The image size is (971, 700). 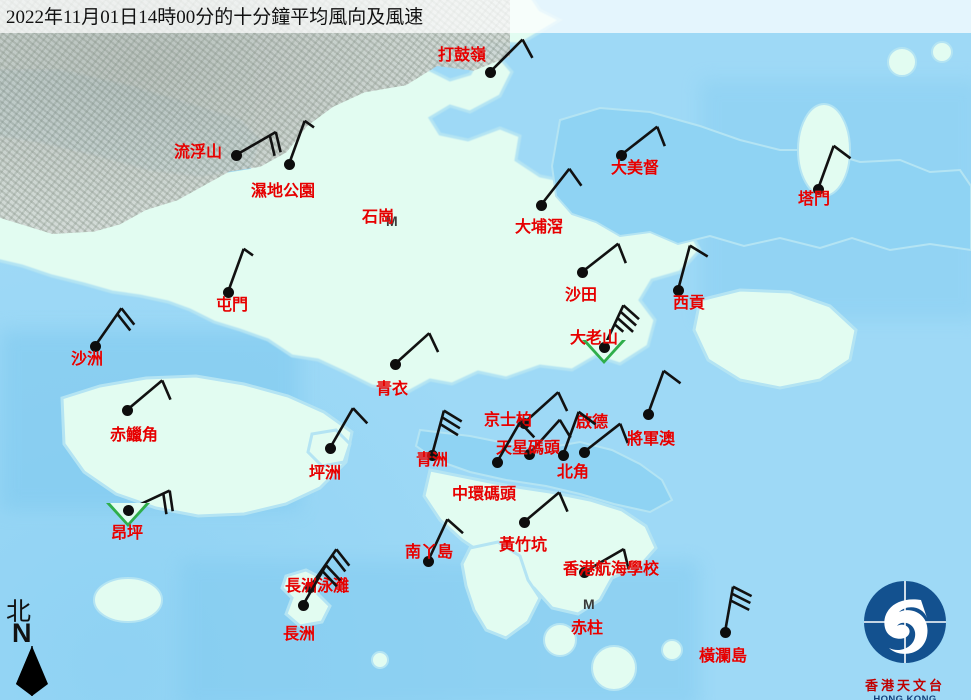 What do you see at coordinates (905, 697) in the screenshot?
I see `hko-logo-name-en: HONG KONG OBSERVATORY` at bounding box center [905, 697].